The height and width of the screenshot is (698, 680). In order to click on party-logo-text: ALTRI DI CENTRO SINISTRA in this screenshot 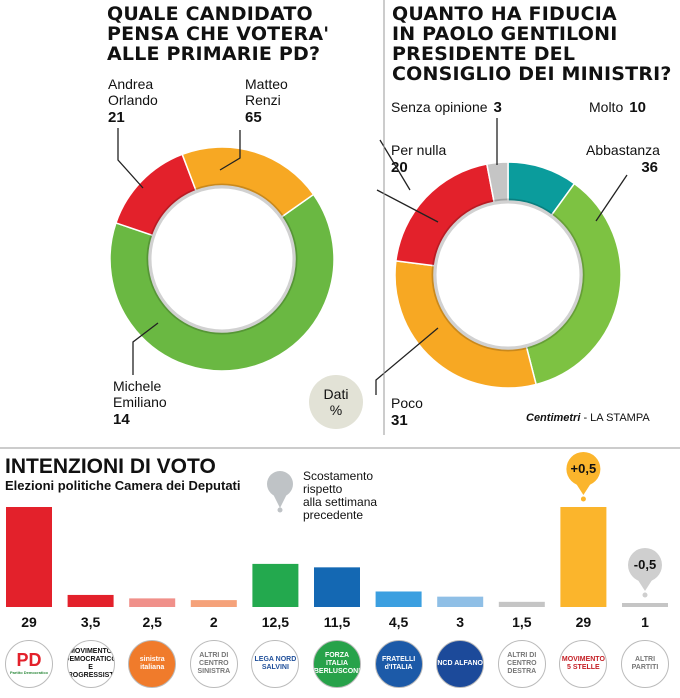, I will do `click(214, 663)`.